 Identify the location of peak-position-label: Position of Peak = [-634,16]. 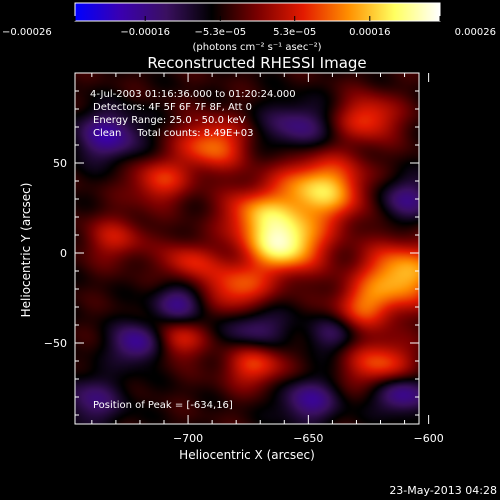
(163, 405).